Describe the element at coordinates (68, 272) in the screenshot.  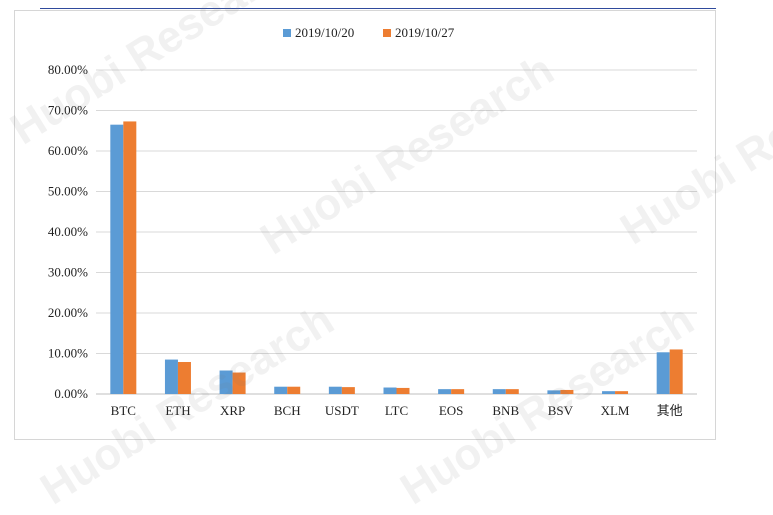
I see `y-tick-label: 30.00%` at that location.